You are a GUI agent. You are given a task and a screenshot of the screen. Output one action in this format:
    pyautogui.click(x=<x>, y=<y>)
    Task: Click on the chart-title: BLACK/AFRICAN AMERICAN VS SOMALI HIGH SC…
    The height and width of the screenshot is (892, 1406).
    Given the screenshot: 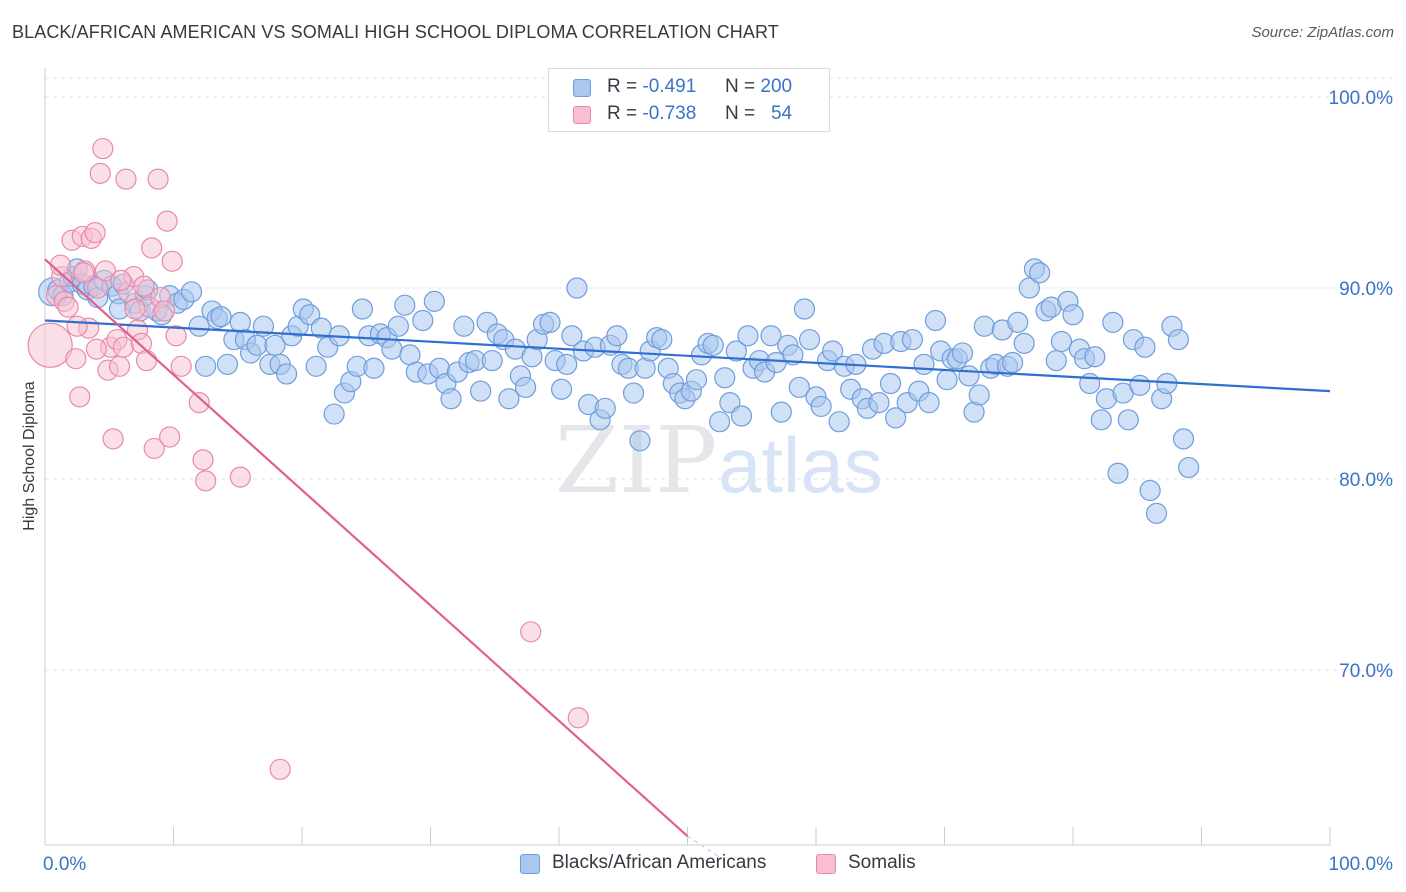 What is the action you would take?
    pyautogui.click(x=395, y=32)
    